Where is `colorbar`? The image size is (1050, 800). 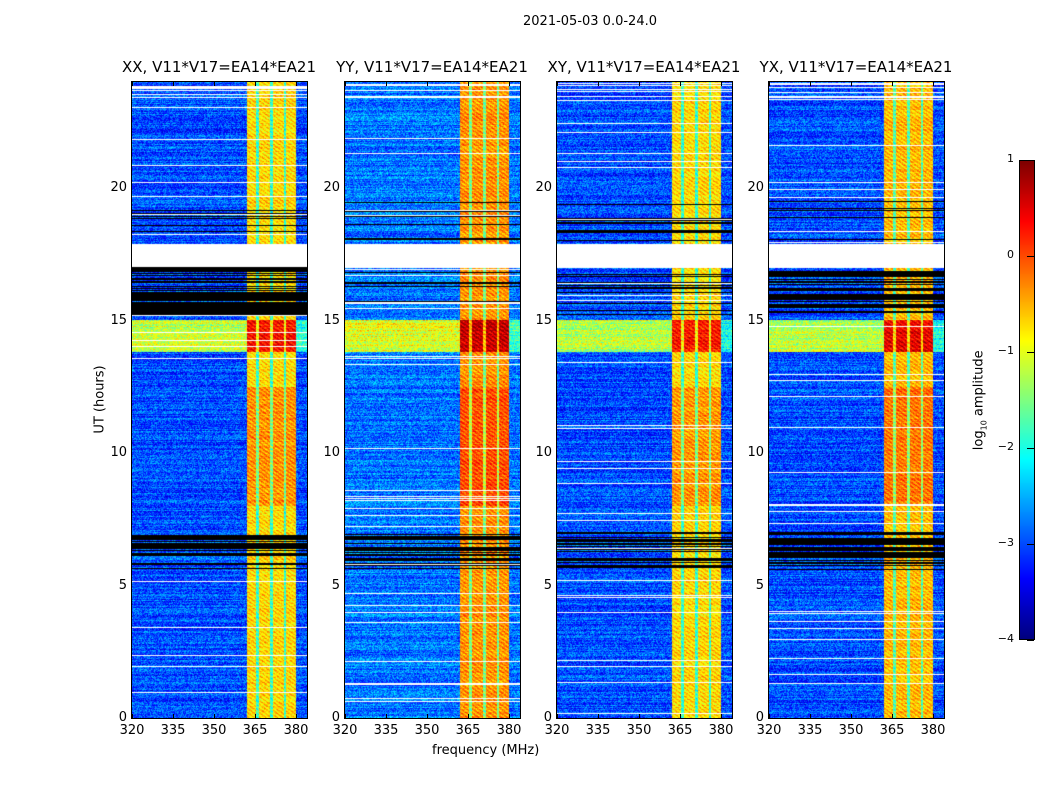 colorbar is located at coordinates (1027, 400).